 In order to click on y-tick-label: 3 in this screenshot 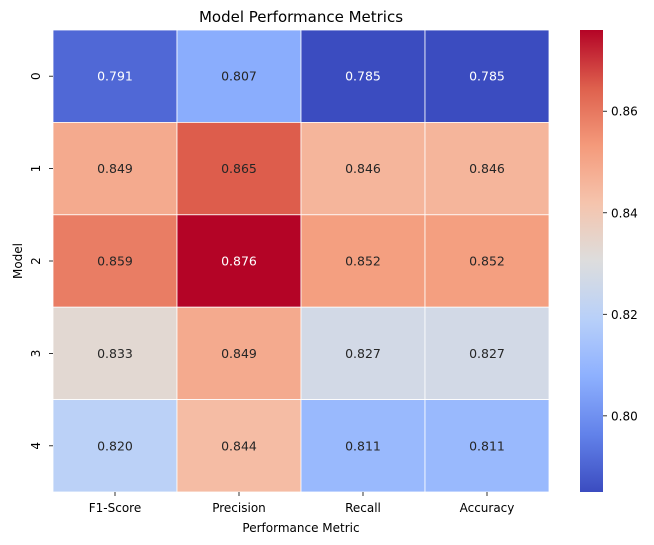, I will do `click(36, 354)`.